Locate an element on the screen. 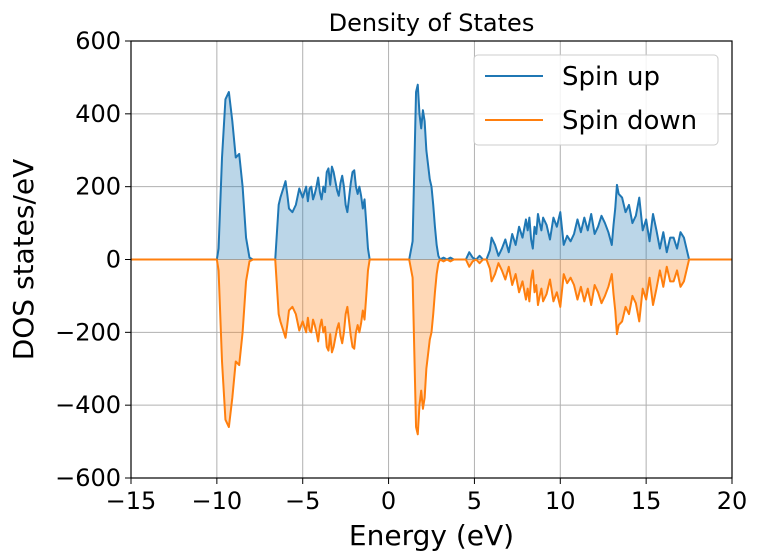 The height and width of the screenshot is (560, 760). x-tick-label: 5 is located at coordinates (474, 501).